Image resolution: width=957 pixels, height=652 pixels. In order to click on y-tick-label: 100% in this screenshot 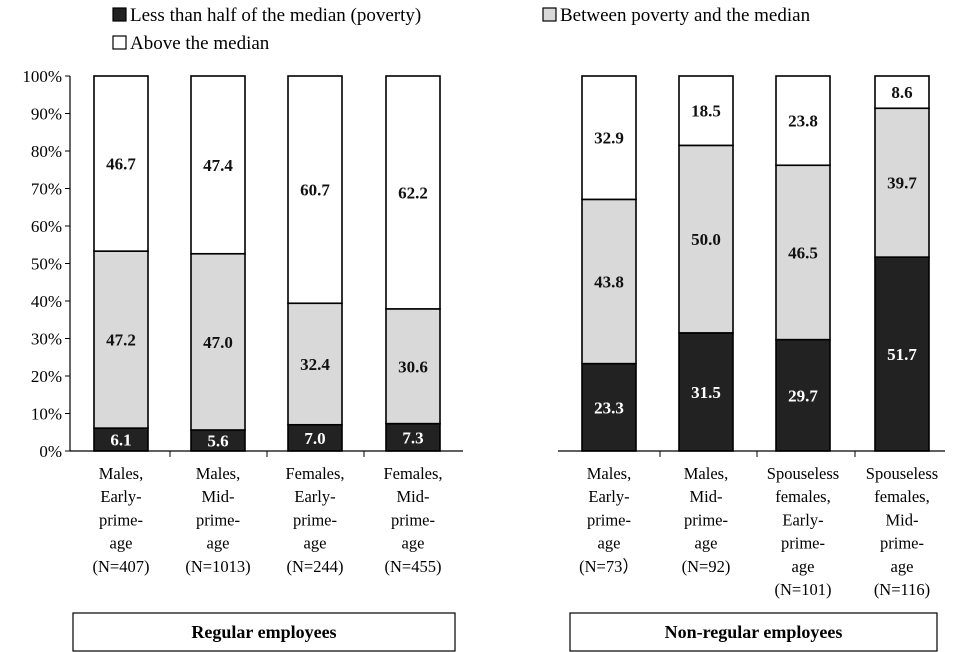, I will do `click(42, 76)`.